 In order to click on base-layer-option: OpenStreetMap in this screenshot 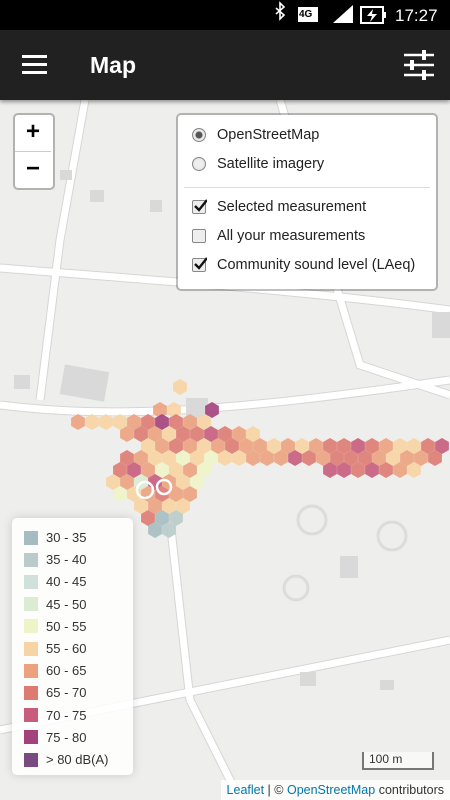, I will do `click(255, 135)`.